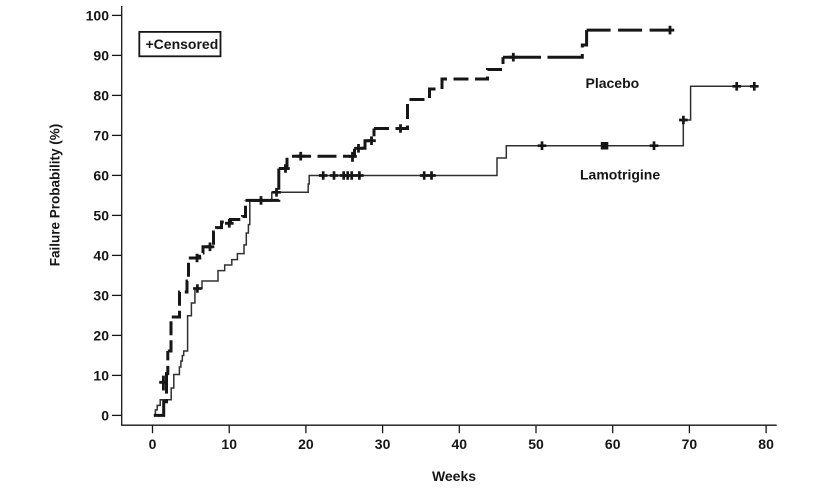 This screenshot has width=826, height=491. Describe the element at coordinates (182, 44) in the screenshot. I see `svg-text: +Censored` at that location.